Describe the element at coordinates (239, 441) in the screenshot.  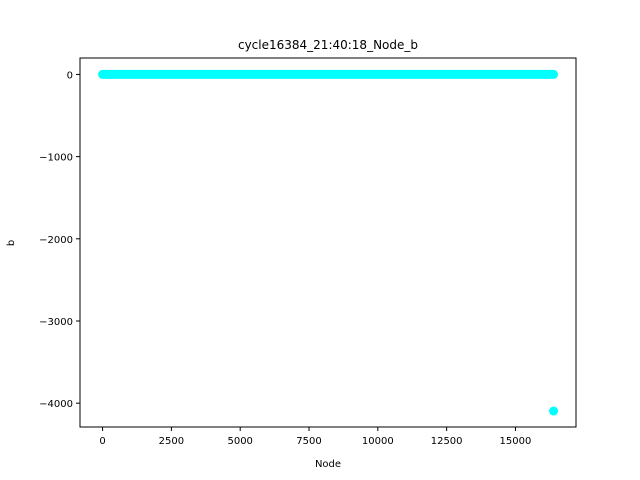
I see `x-tick-label: 5000` at that location.